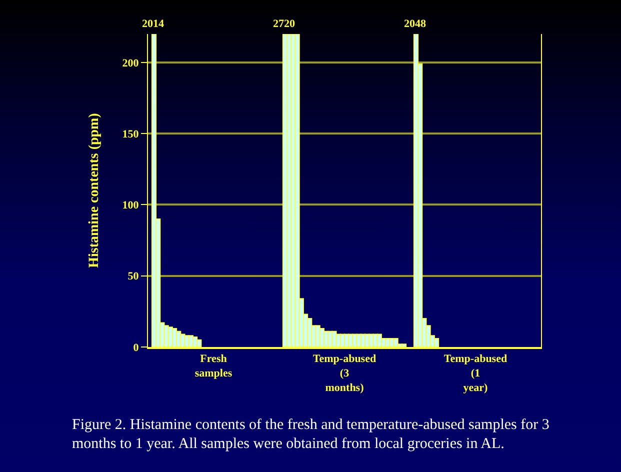 This screenshot has width=621, height=472. I want to click on x-tick-label: Temp-abused (3 months), so click(344, 373).